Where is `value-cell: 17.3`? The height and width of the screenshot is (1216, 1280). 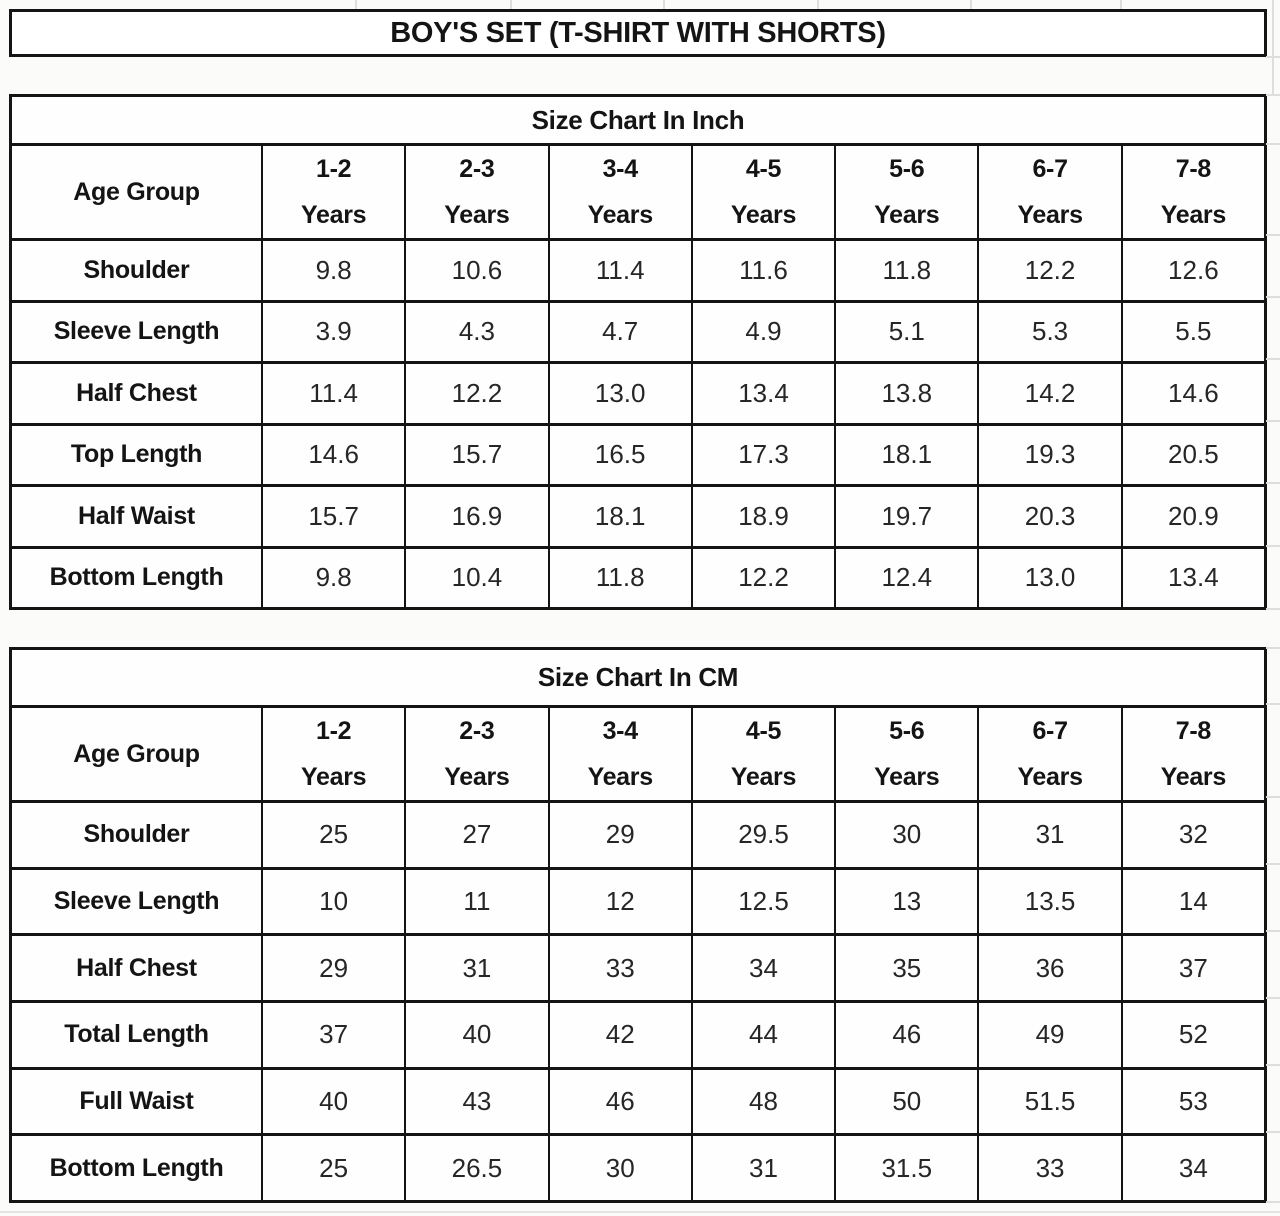
value-cell: 17.3 is located at coordinates (762, 453).